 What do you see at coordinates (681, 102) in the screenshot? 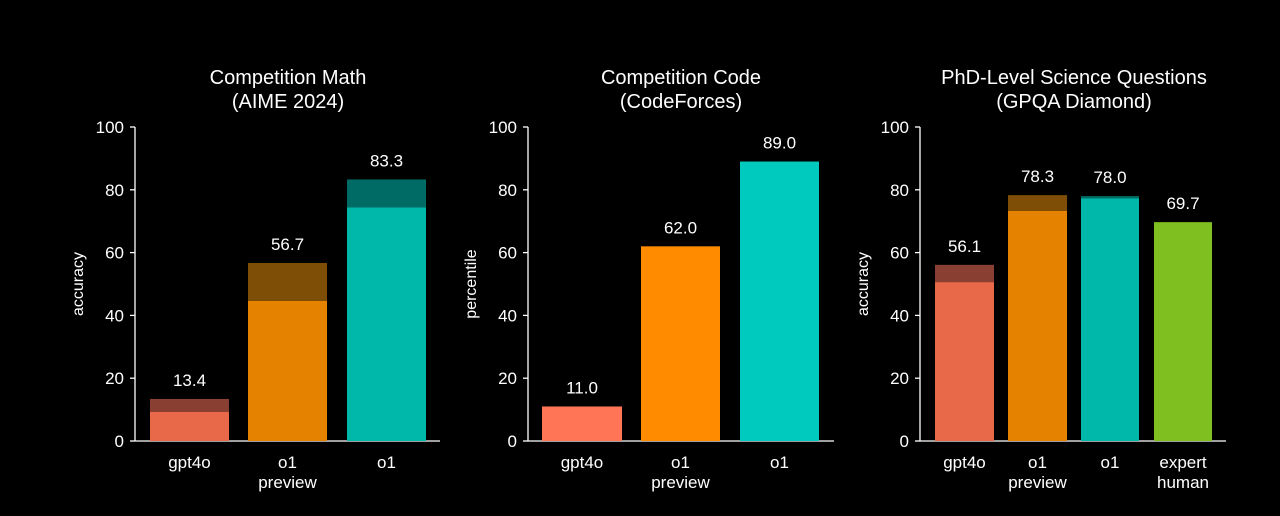
I see `chart-title-line: (CodeForces)` at bounding box center [681, 102].